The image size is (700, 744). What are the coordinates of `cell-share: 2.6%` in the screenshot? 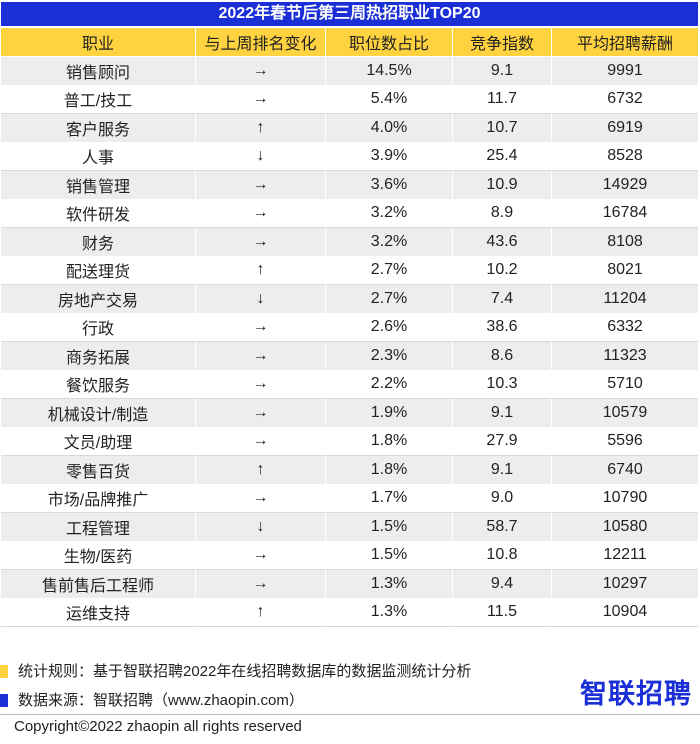 It's located at (389, 327).